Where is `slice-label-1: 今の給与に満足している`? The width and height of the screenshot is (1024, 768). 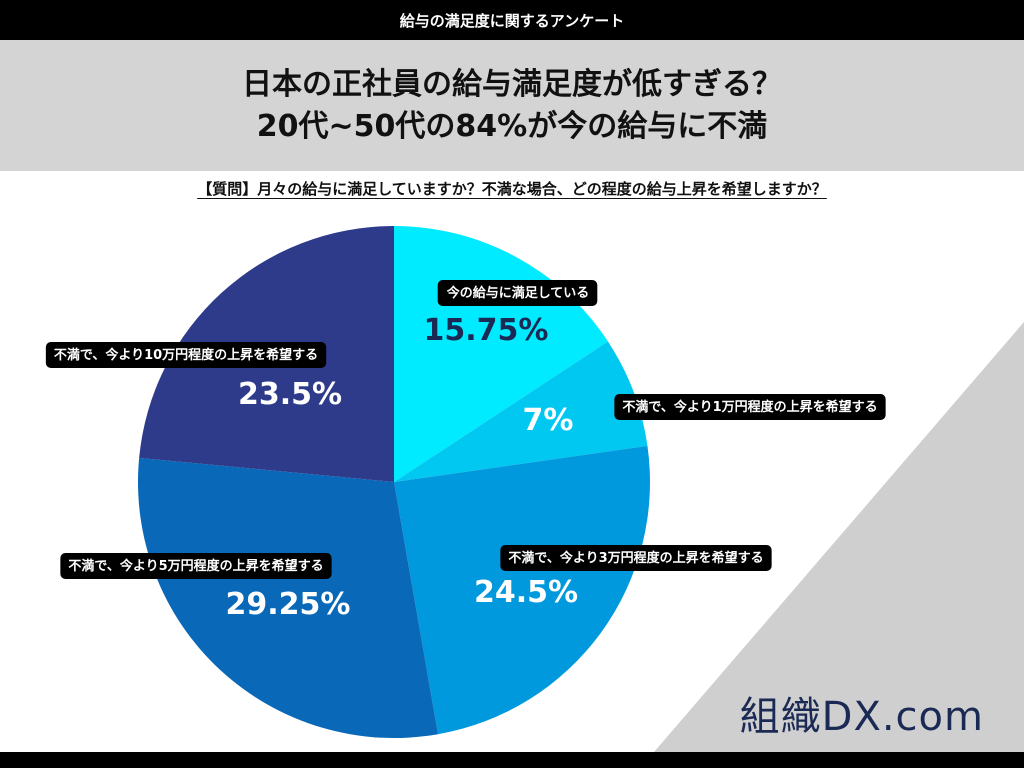 slice-label-1: 今の給与に満足している is located at coordinates (517, 293).